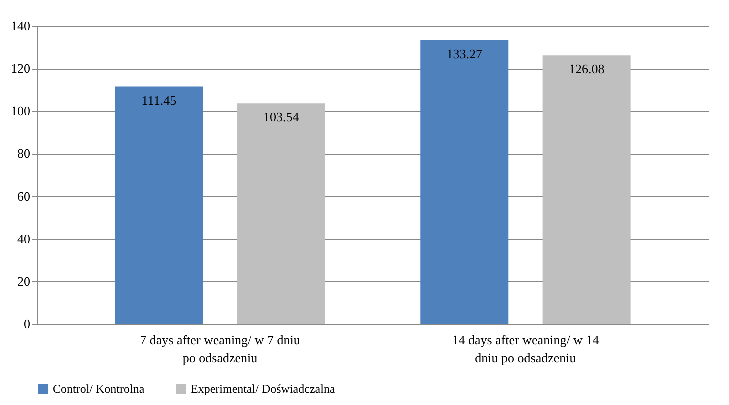 The image size is (729, 405). Describe the element at coordinates (27, 324) in the screenshot. I see `y-tick-label: 0` at that location.